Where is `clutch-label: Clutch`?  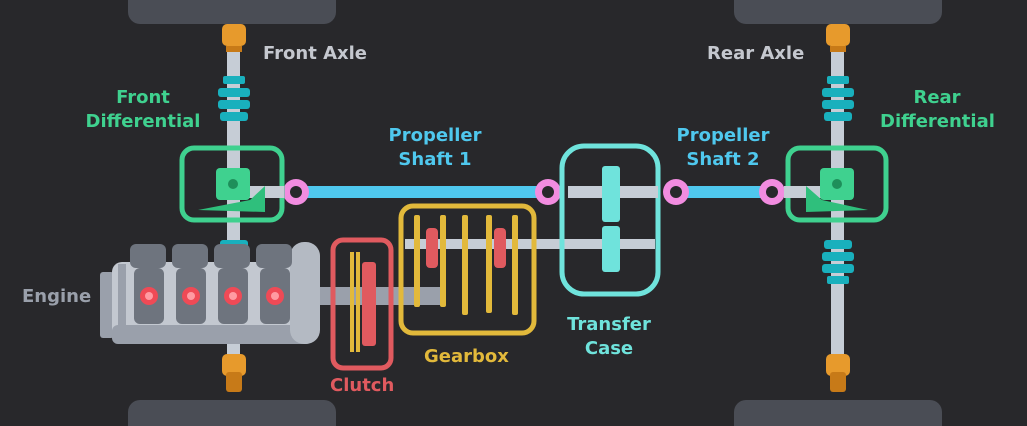 clutch-label: Clutch is located at coordinates (362, 385).